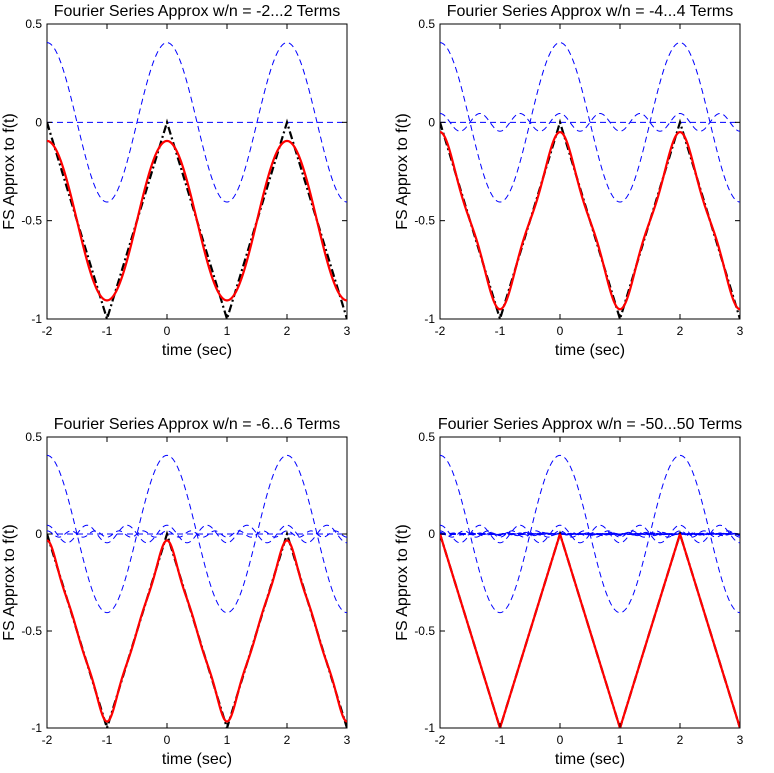 This screenshot has height=773, width=774. I want to click on chart-title: Fourier Series Approx w/n = -6...6 Terms, so click(197, 424).